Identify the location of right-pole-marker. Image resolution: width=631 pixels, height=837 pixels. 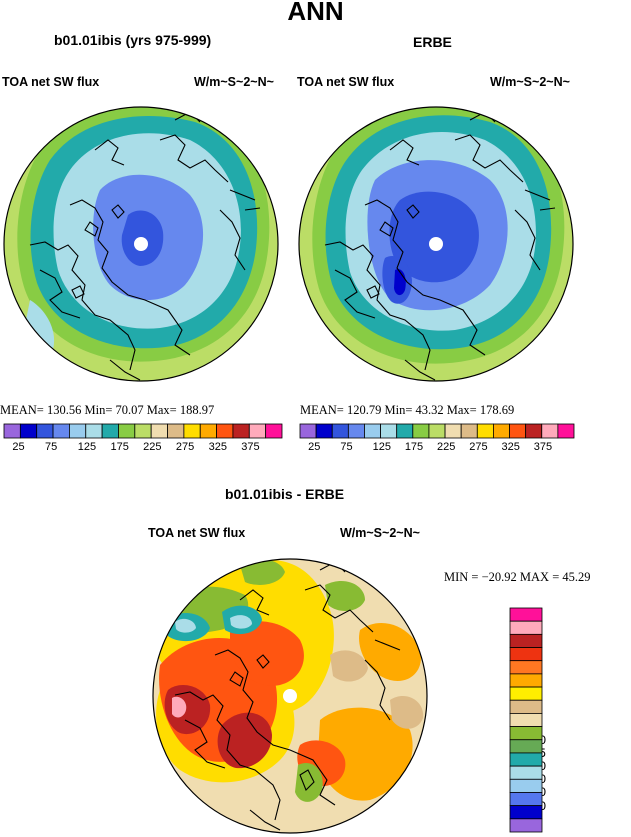
(436, 244).